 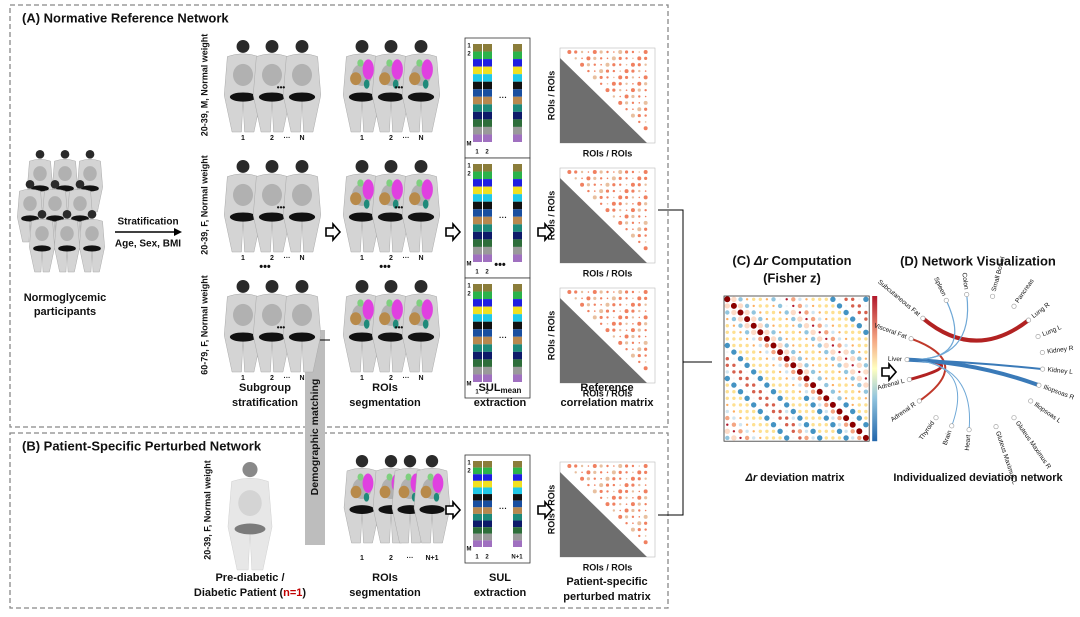 I want to click on panel-c-title: (C) Δr Computation, so click(x=791, y=260).